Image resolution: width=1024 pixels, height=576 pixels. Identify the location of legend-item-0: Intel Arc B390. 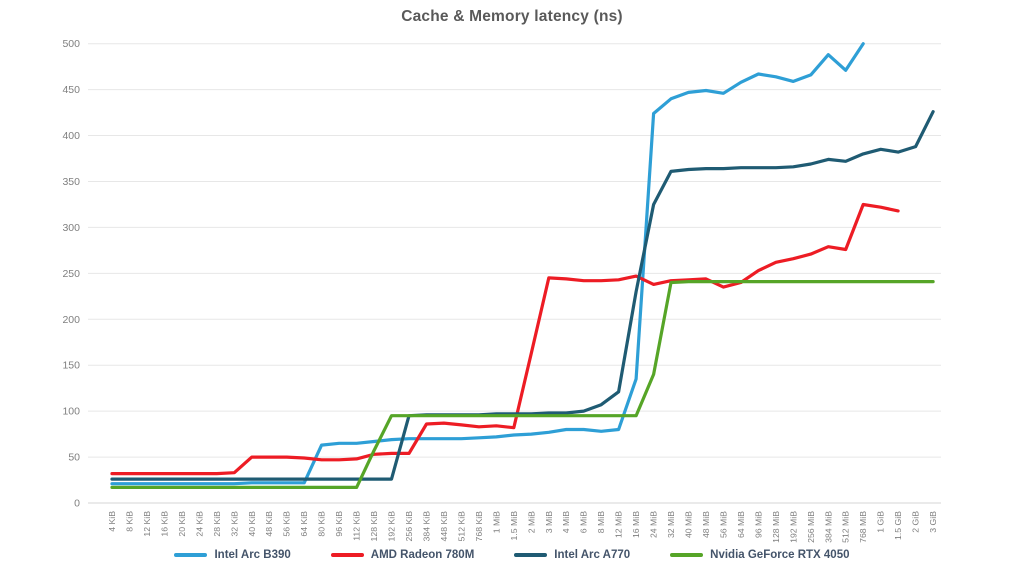
(232, 555).